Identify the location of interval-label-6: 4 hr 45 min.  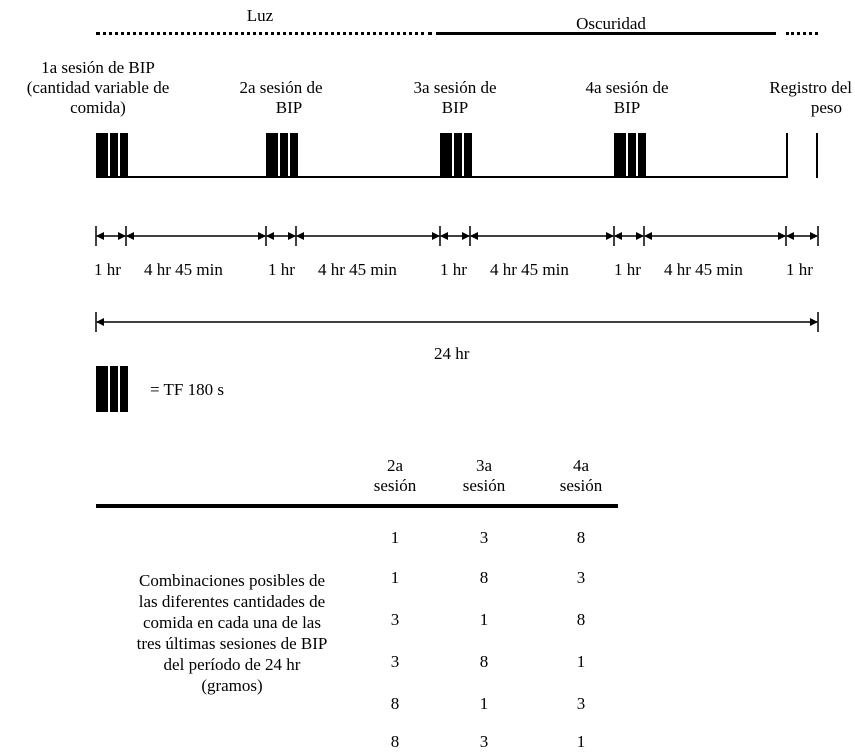
(529, 269).